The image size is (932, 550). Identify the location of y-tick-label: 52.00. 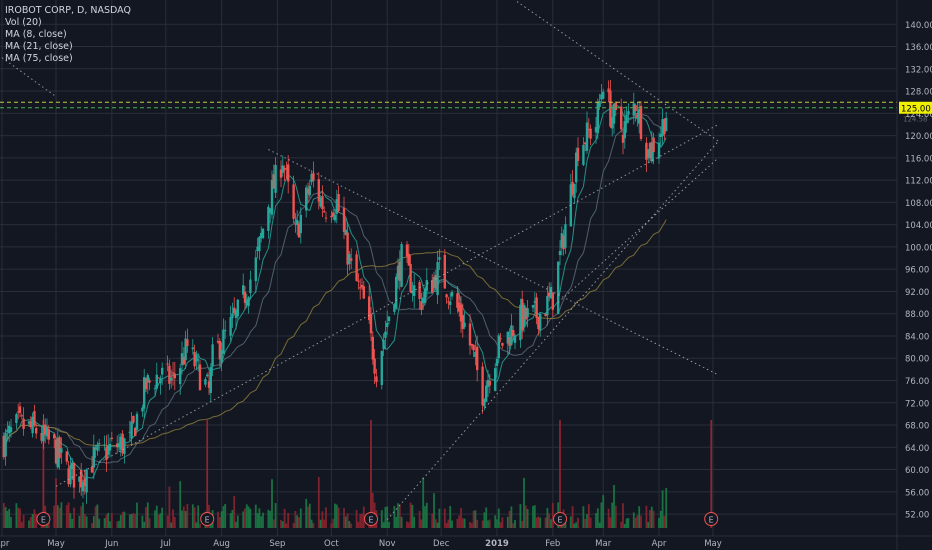
(917, 516).